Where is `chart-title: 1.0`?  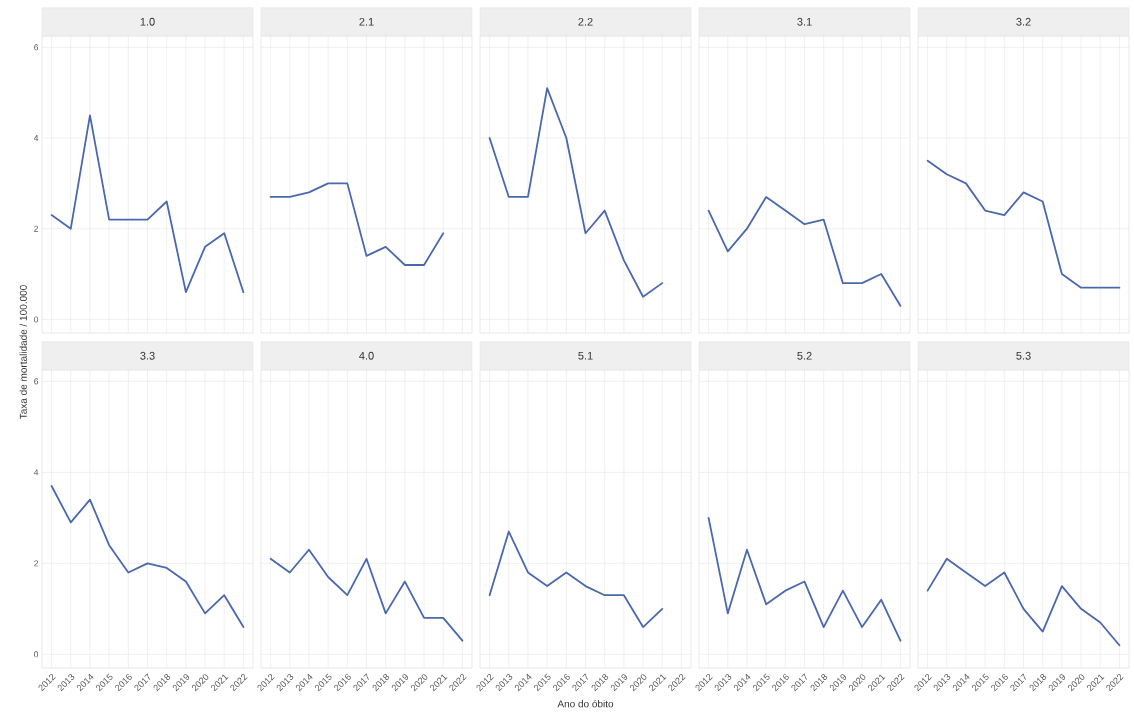
chart-title: 1.0 is located at coordinates (147, 21).